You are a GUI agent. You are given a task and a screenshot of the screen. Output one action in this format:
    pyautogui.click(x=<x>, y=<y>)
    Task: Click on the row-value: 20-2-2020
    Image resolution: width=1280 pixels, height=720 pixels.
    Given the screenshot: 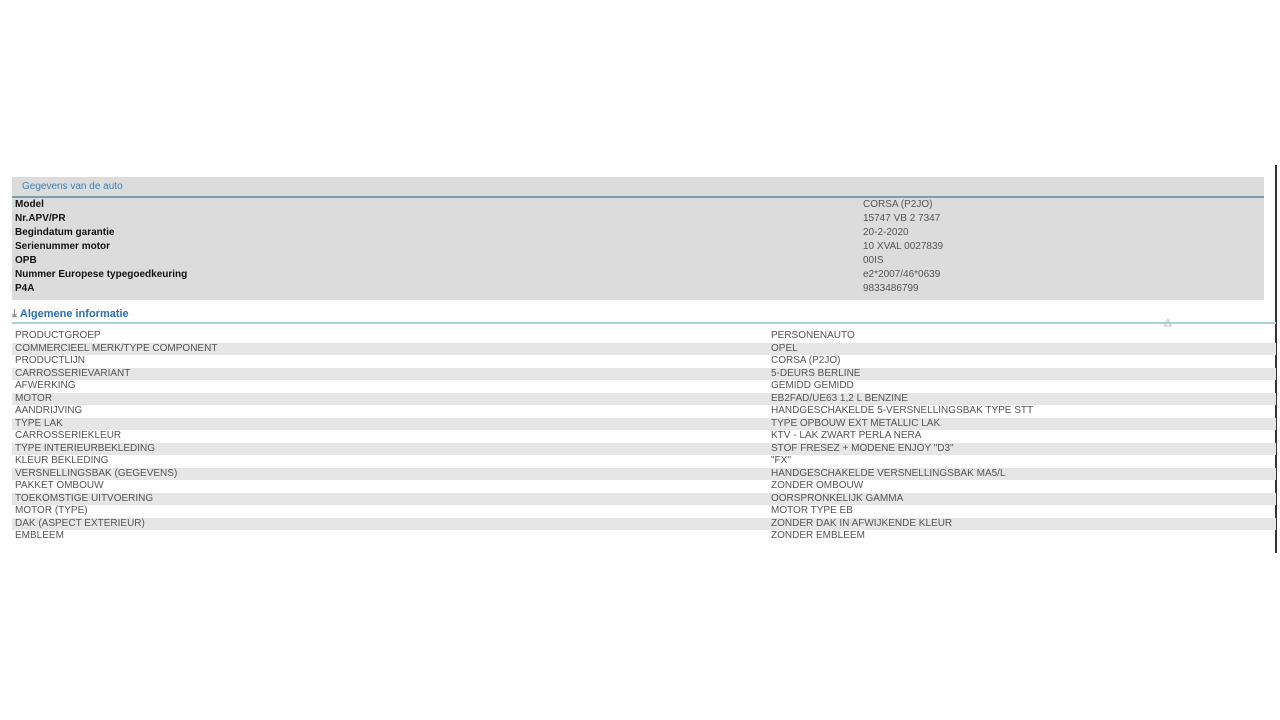 What is the action you would take?
    pyautogui.click(x=886, y=232)
    